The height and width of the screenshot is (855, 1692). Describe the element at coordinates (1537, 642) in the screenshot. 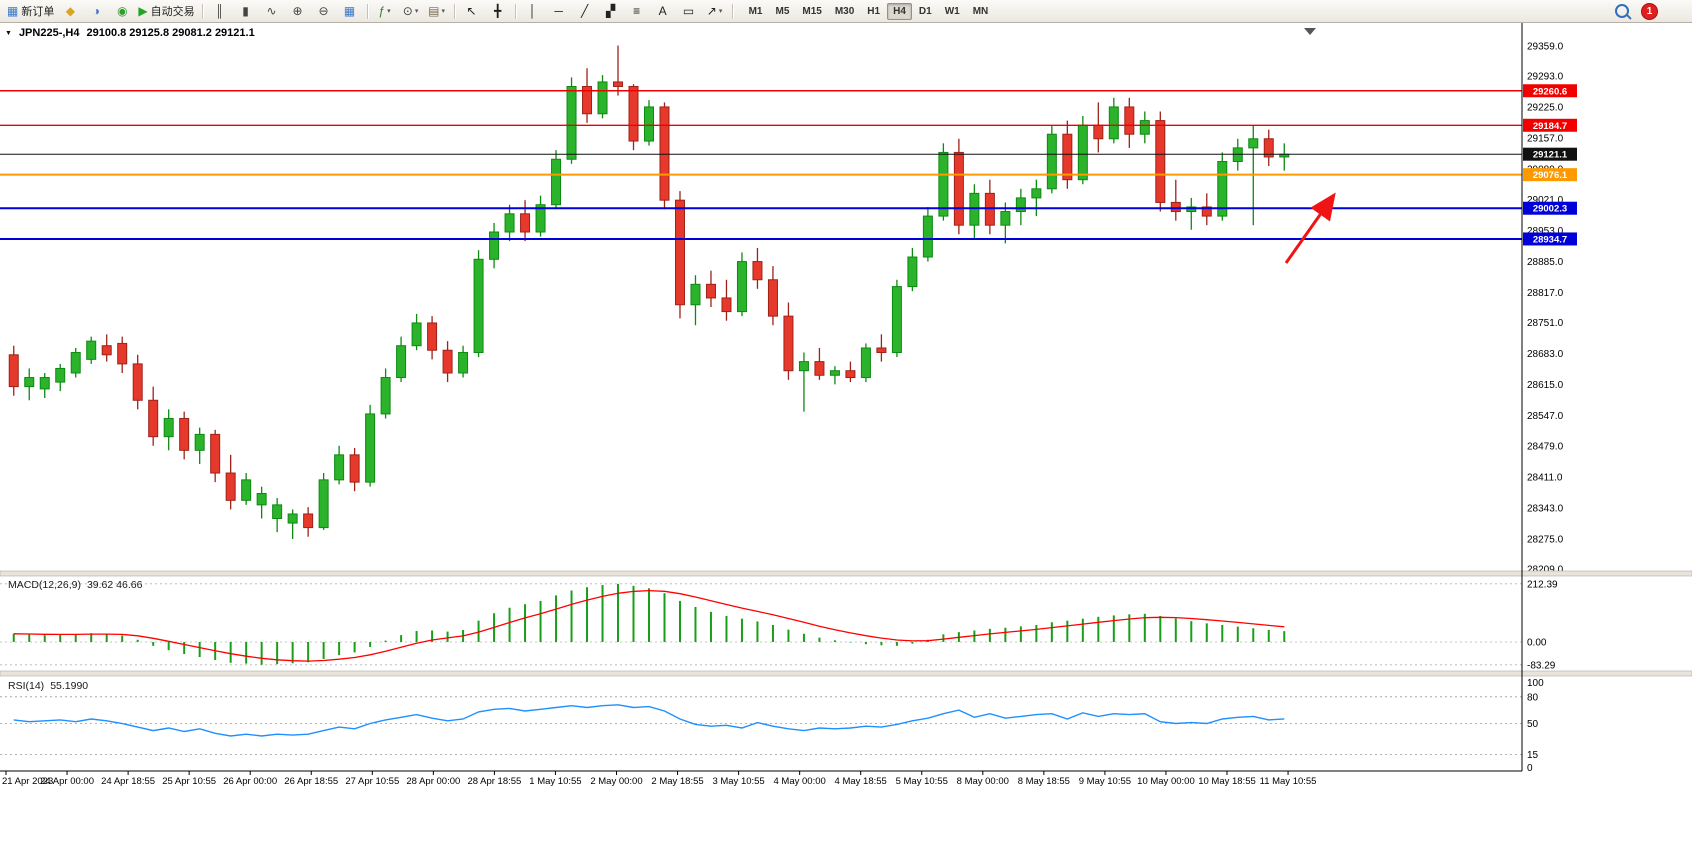

I see `svg-text: 0.00` at that location.